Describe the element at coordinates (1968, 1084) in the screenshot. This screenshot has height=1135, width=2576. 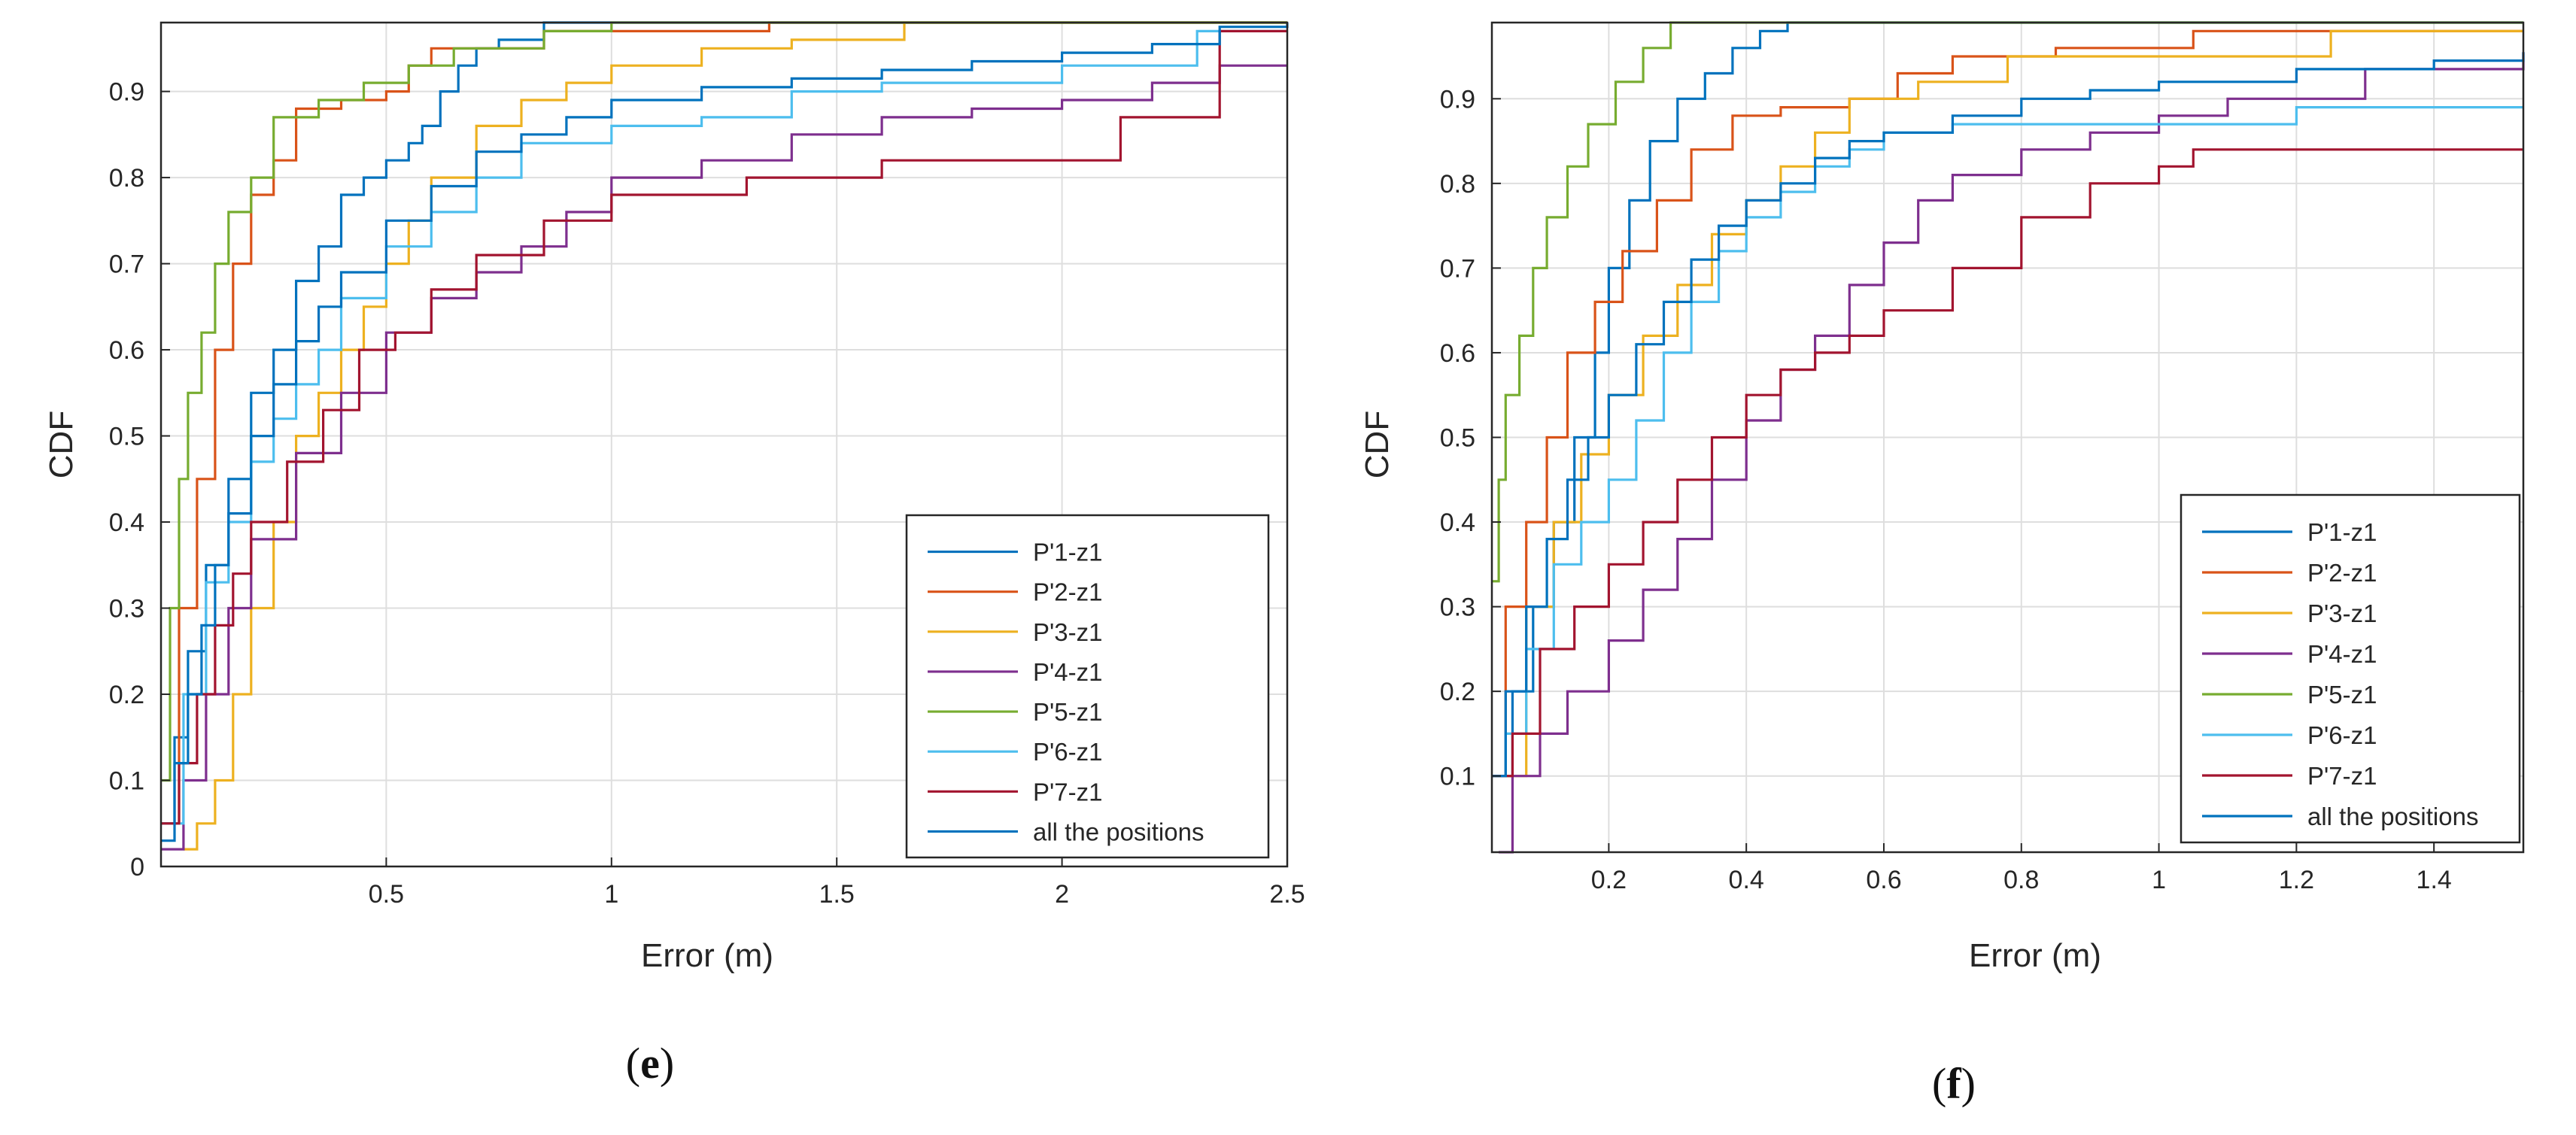
I see `panel-f-caption-close: )` at that location.